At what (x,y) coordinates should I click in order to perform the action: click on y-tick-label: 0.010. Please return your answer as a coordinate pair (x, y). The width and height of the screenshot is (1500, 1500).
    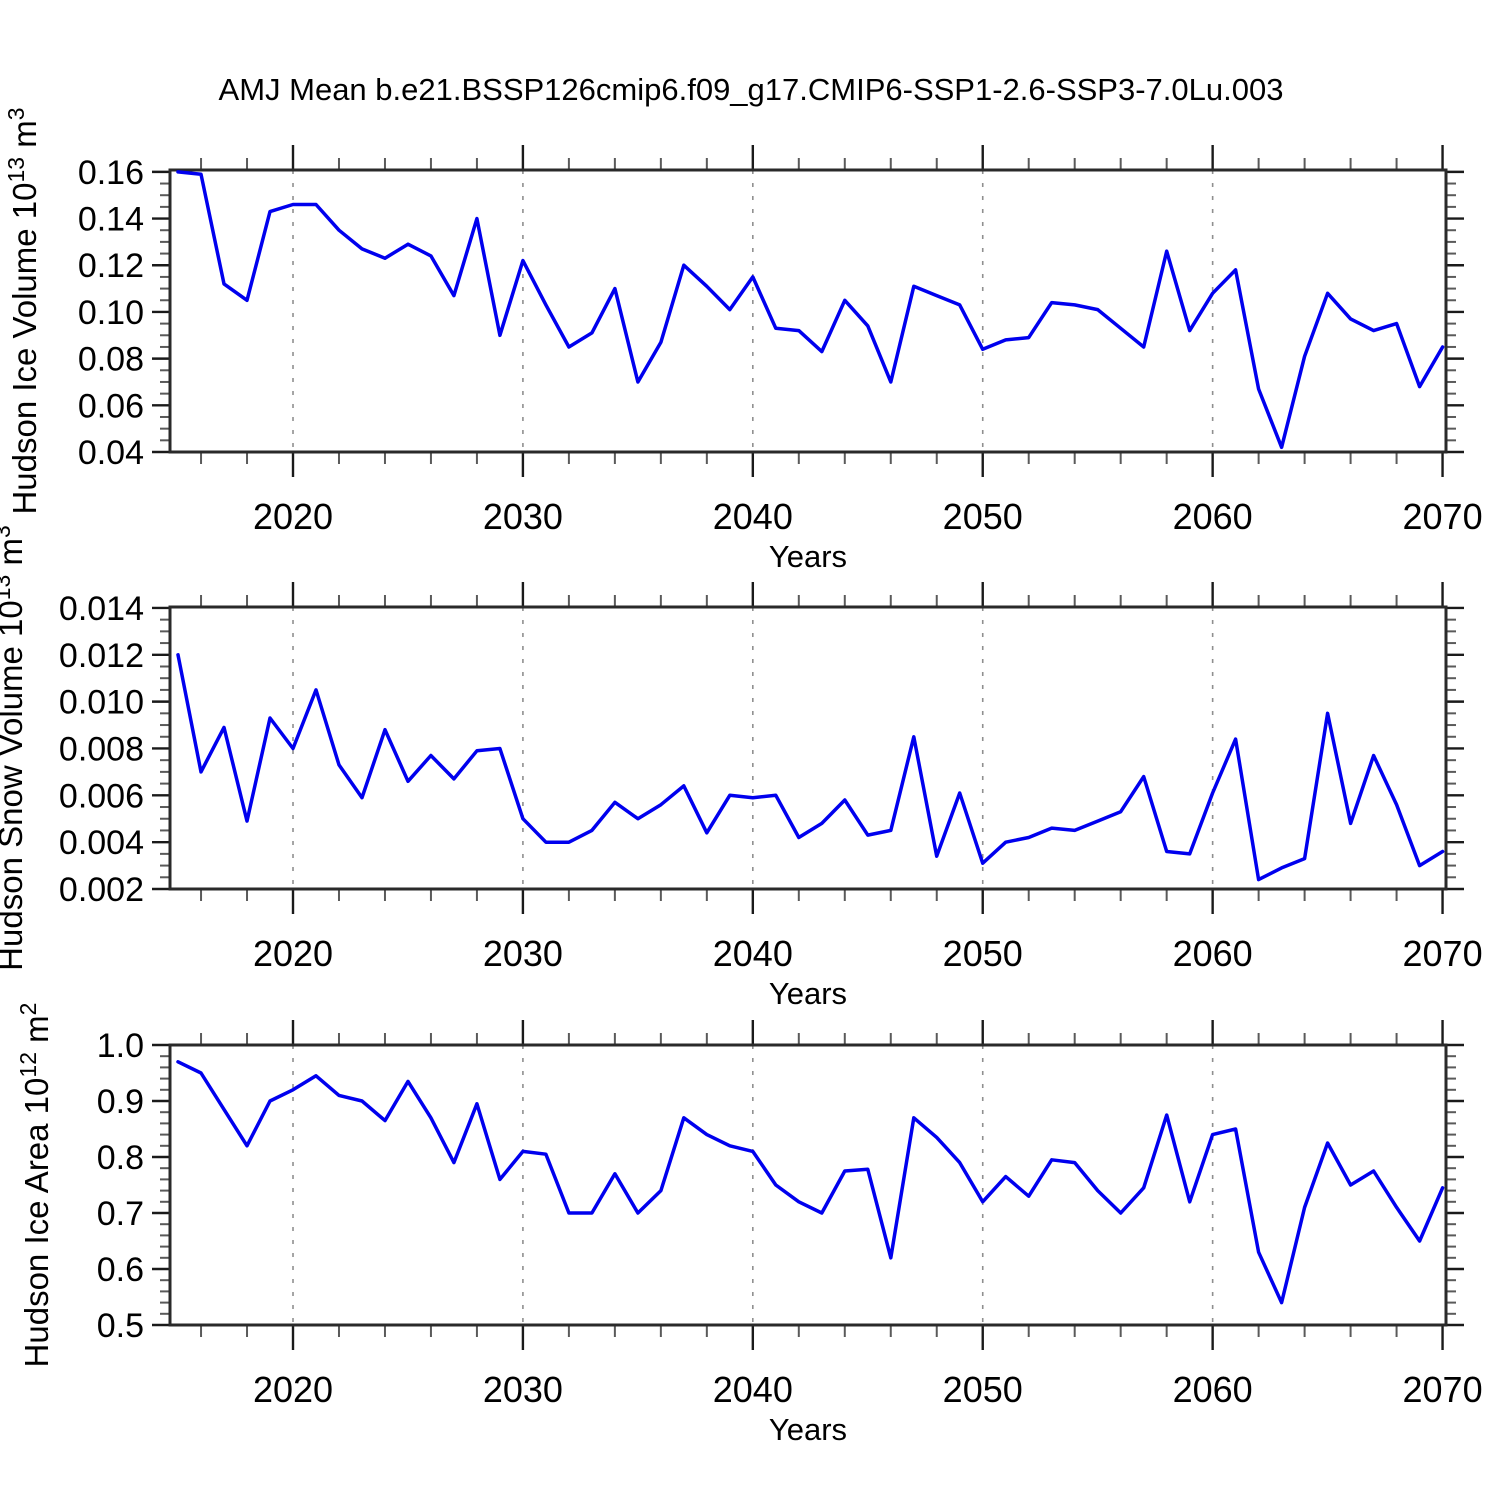
    Looking at the image, I should click on (101, 703).